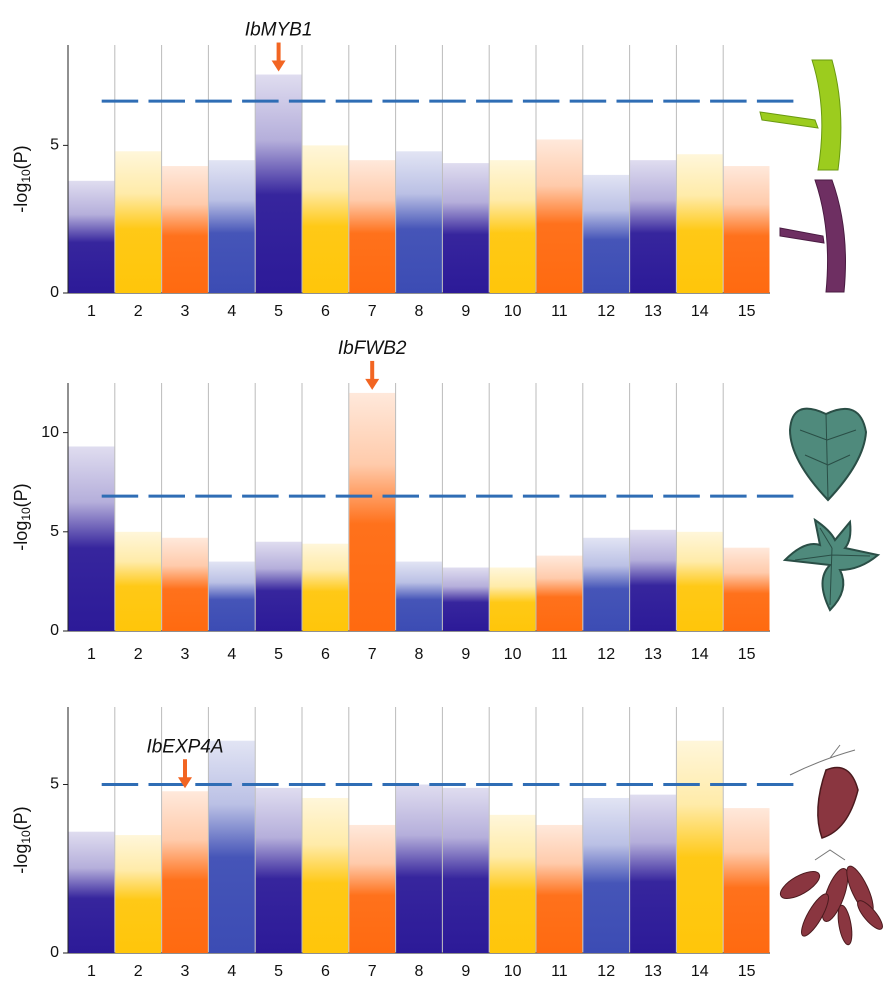 The image size is (885, 989). What do you see at coordinates (91, 311) in the screenshot?
I see `x-tick-label: 1` at bounding box center [91, 311].